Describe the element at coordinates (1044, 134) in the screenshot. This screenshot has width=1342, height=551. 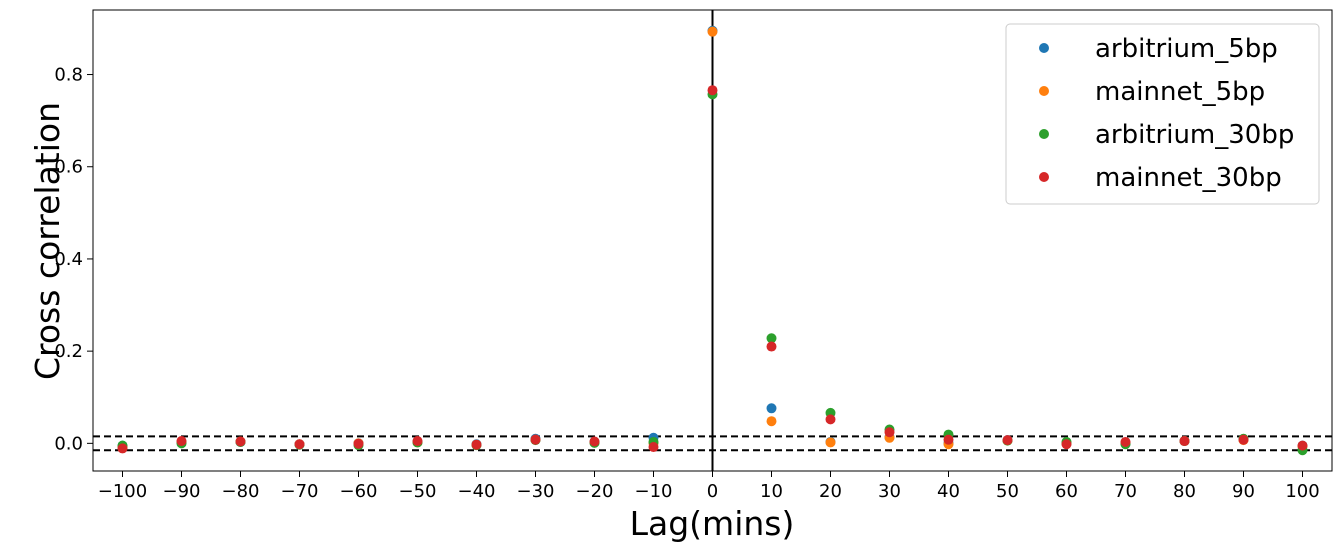
I see `legend-marker-arbitrium_30bp` at that location.